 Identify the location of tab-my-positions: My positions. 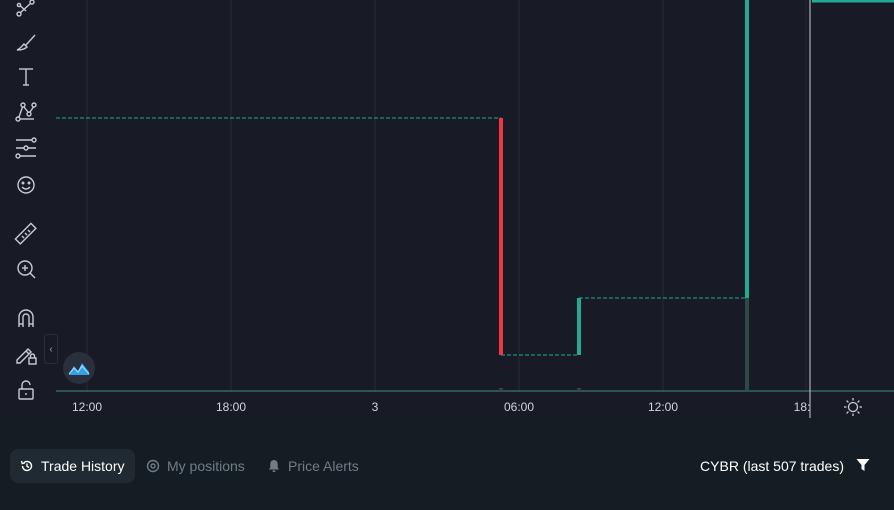
(195, 466).